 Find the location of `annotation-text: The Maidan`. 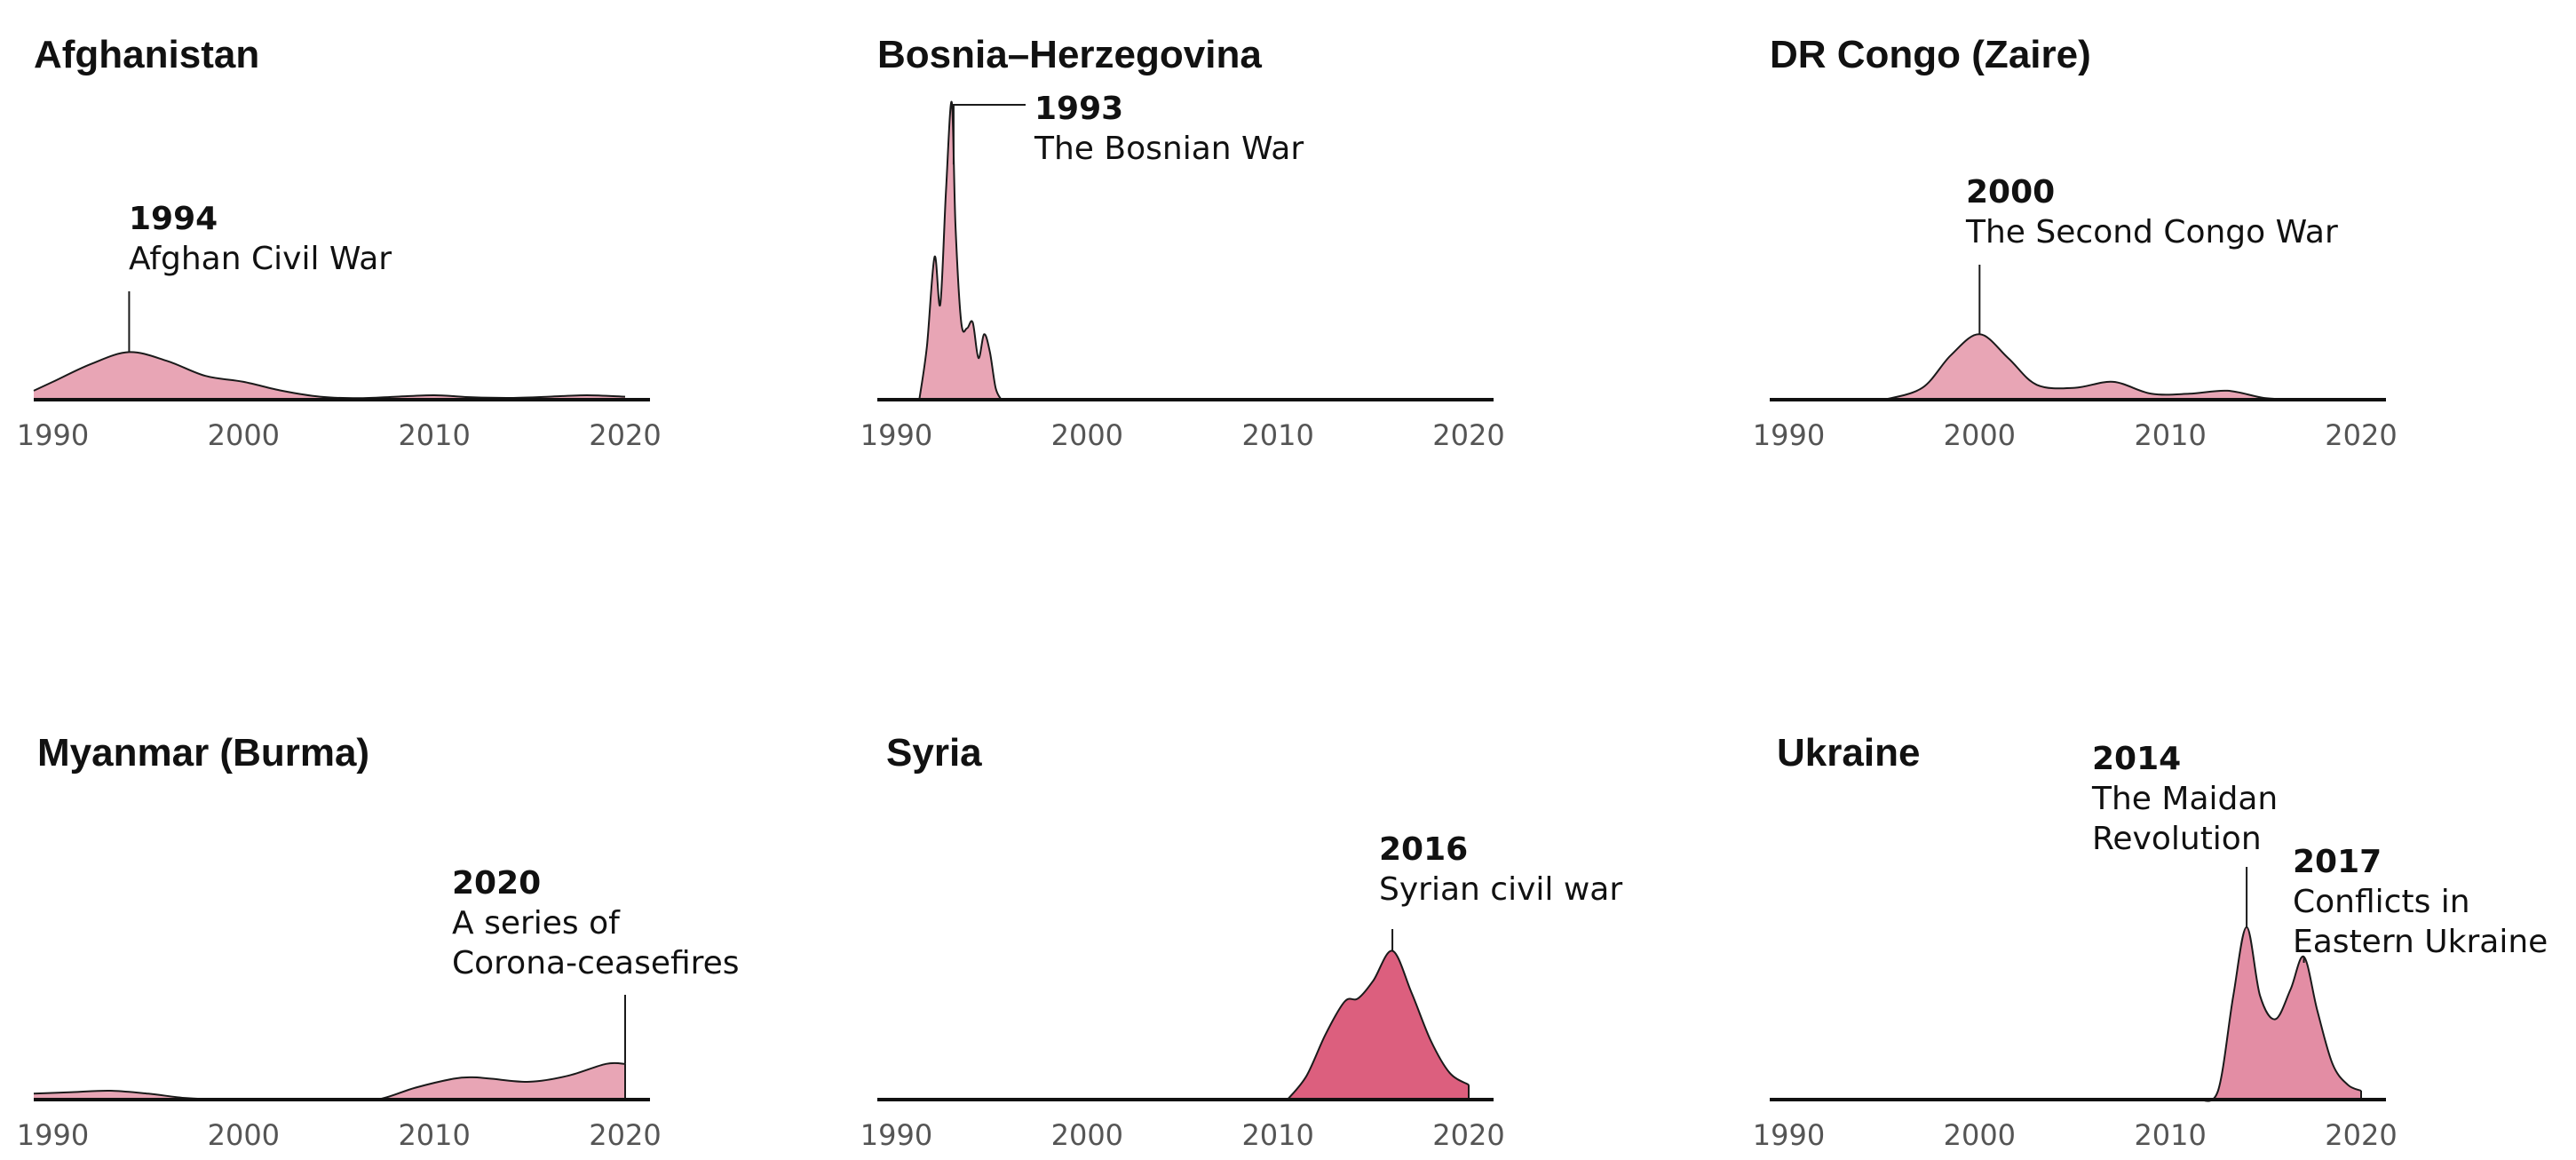

annotation-text: The Maidan is located at coordinates (2185, 799).